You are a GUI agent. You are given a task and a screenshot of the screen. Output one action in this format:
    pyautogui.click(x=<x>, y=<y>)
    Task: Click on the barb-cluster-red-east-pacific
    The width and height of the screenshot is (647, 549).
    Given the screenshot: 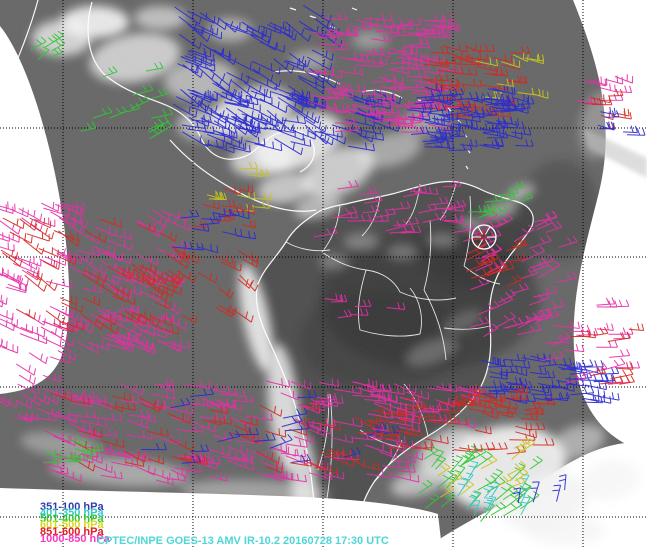 What is the action you would take?
    pyautogui.click(x=98, y=276)
    